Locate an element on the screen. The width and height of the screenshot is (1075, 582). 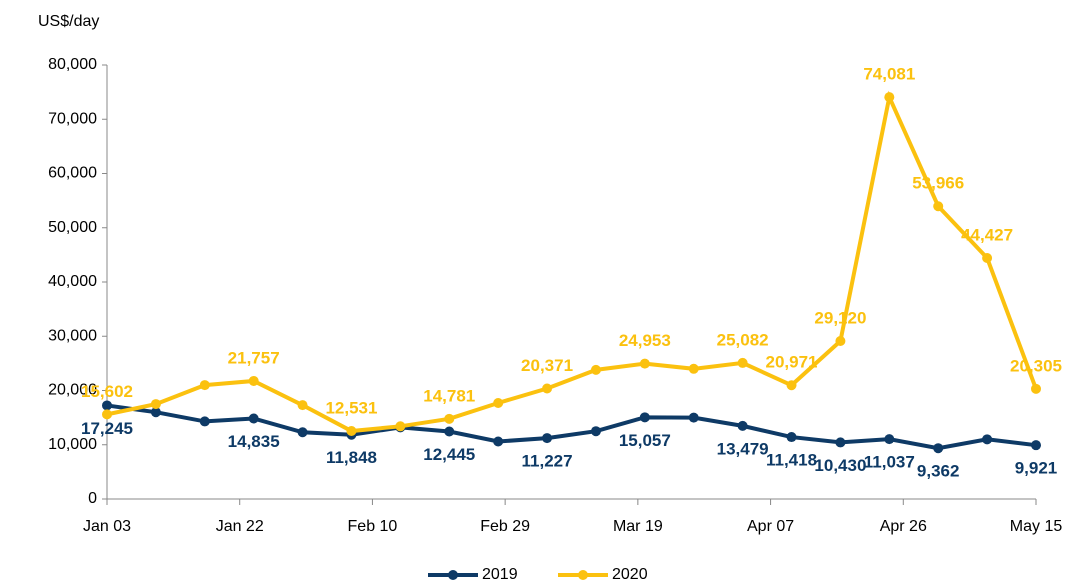
y-tick-label: 30,000 is located at coordinates (72, 335).